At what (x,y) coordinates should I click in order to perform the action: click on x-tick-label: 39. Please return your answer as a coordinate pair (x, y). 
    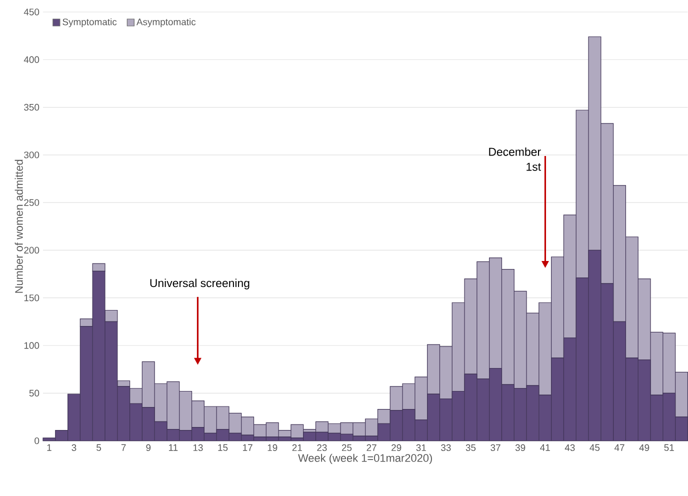
    Looking at the image, I should click on (520, 448).